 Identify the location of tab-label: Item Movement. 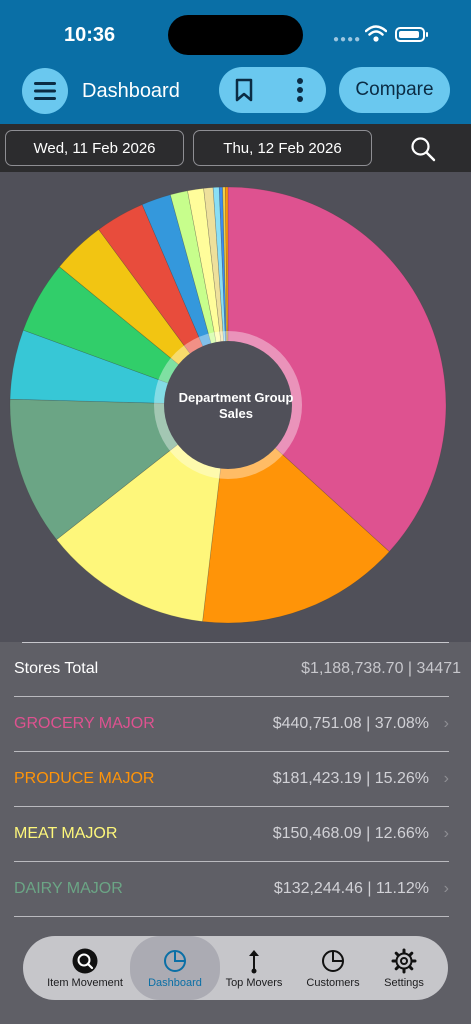
(85, 983).